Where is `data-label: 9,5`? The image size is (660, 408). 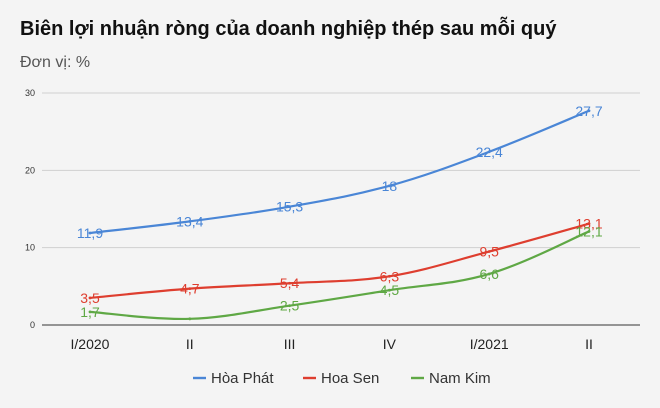
data-label: 9,5 is located at coordinates (489, 252).